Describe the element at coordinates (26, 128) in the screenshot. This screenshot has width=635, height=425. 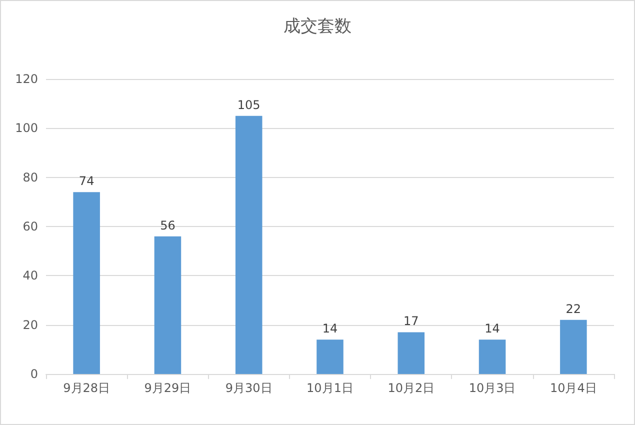
I see `y-tick-label: 100` at that location.